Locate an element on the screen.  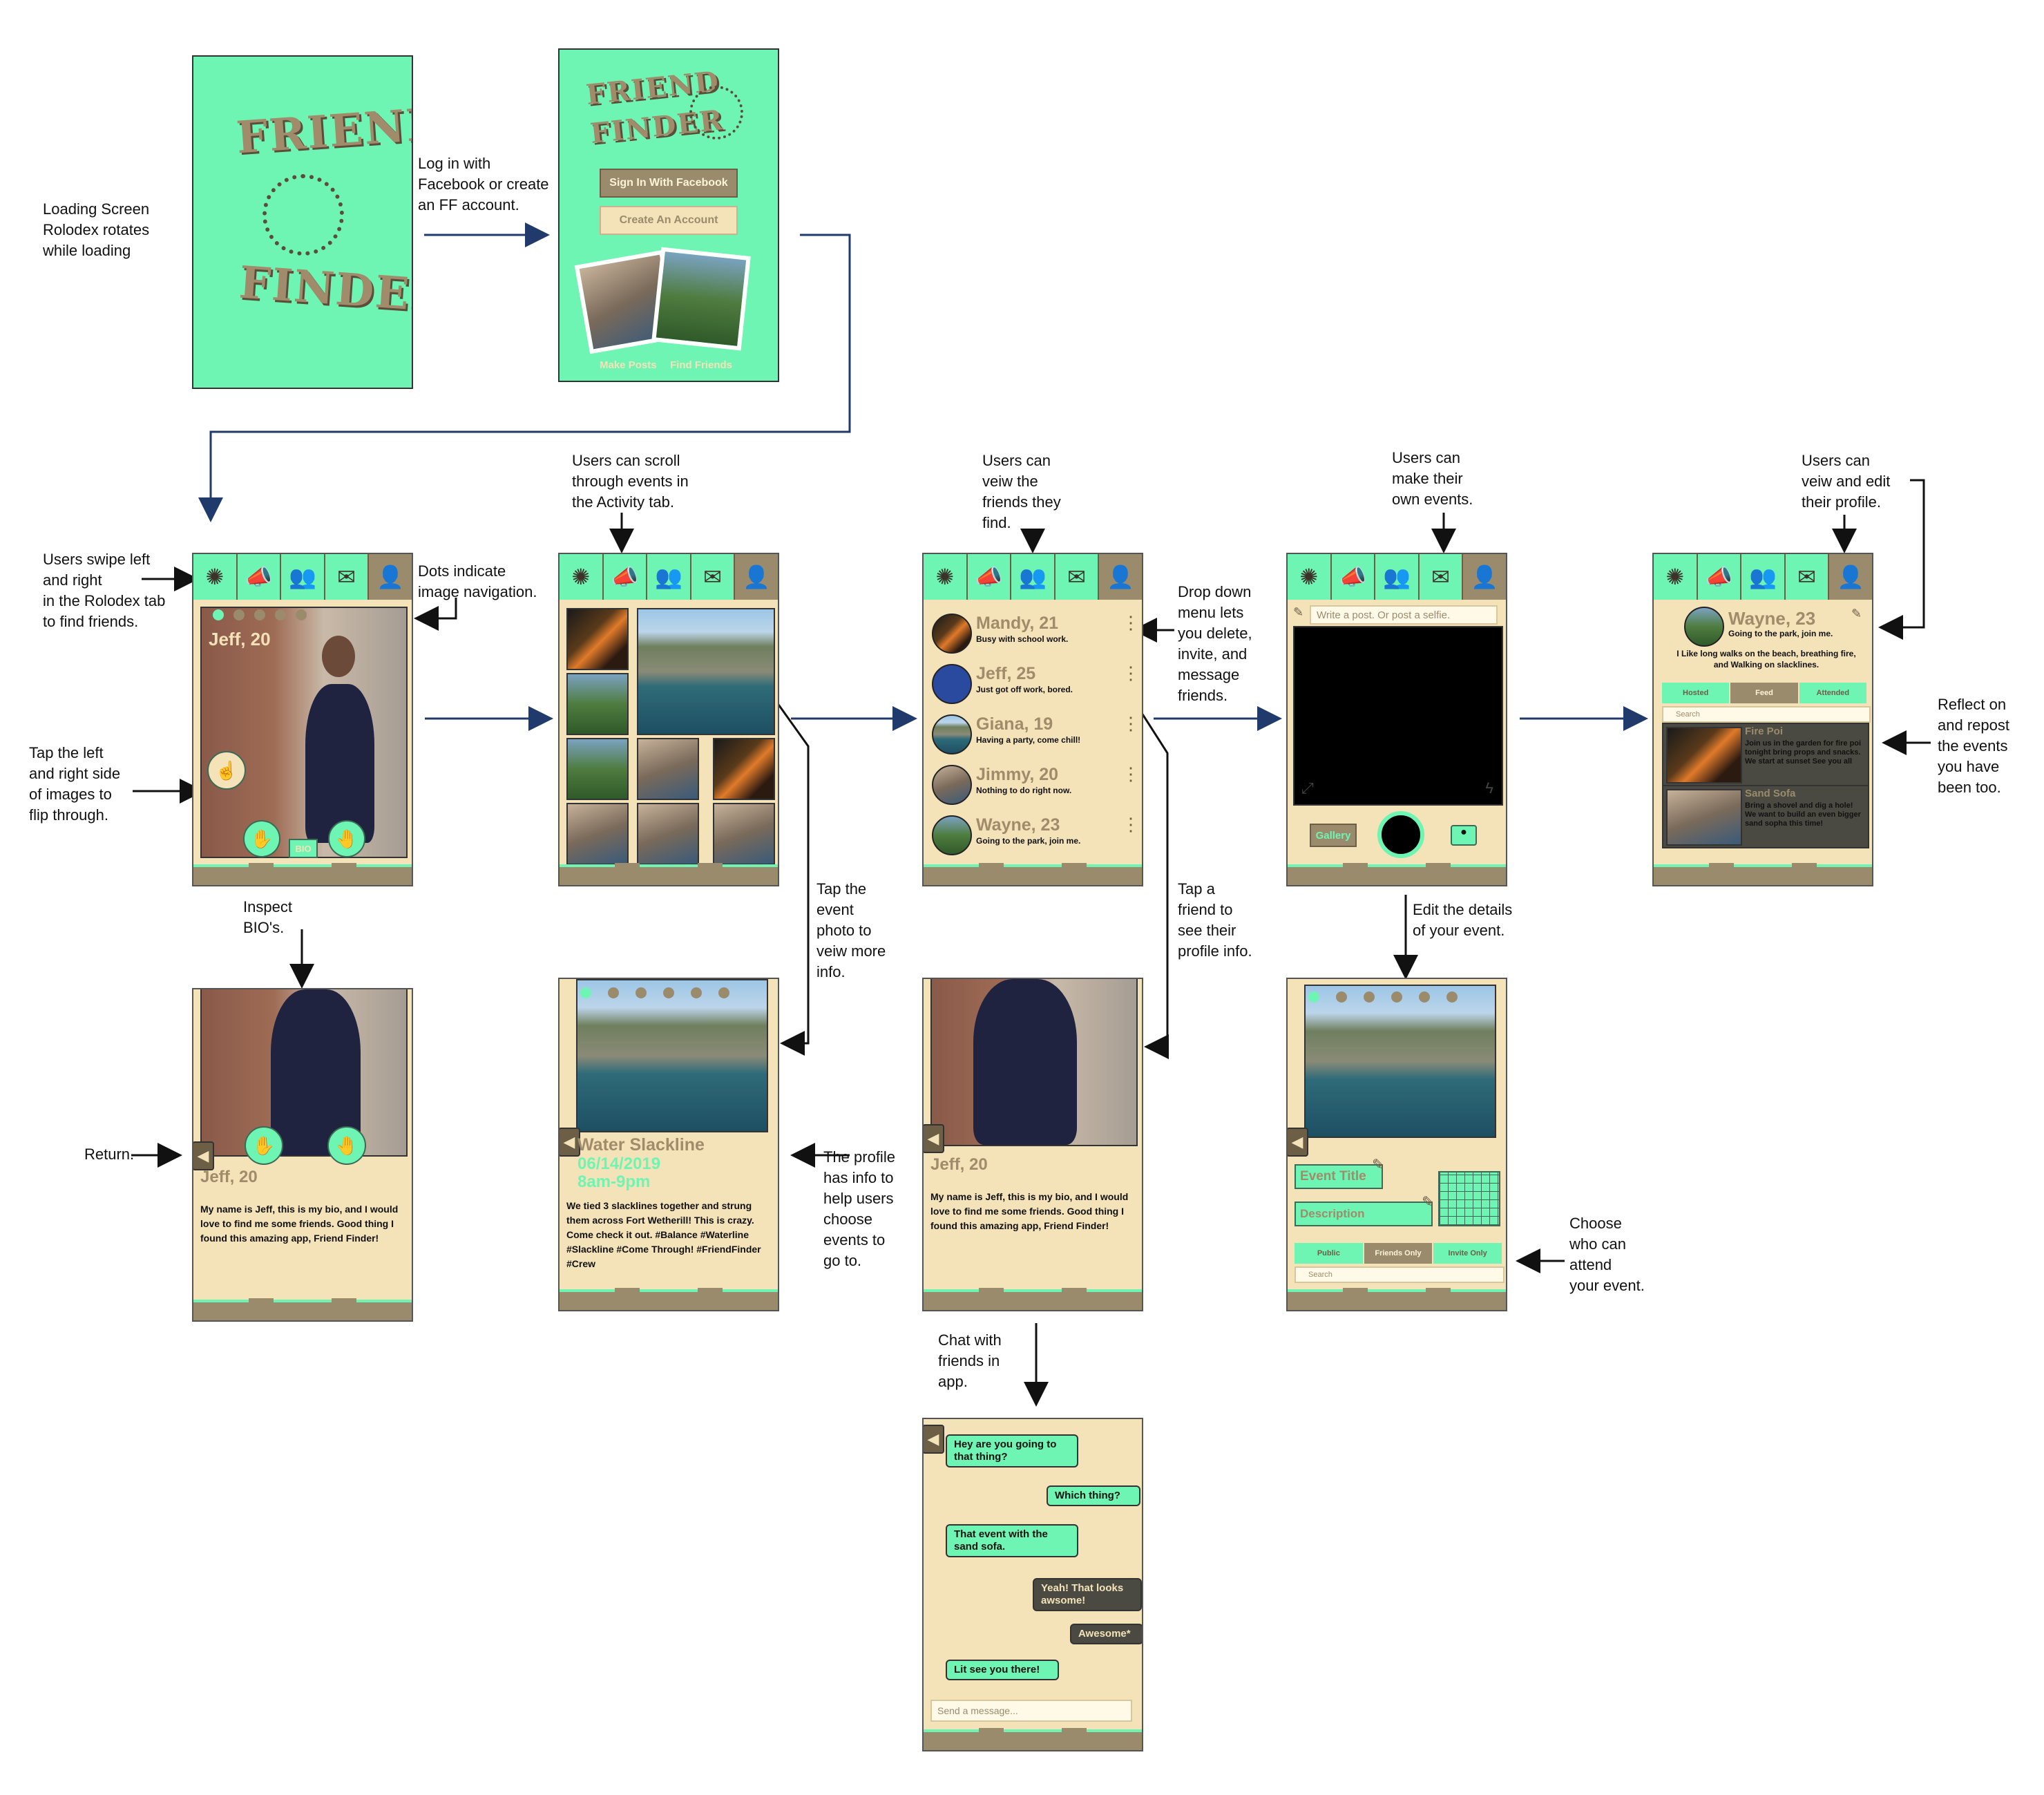
camera-icon: ● is located at coordinates (1464, 835).